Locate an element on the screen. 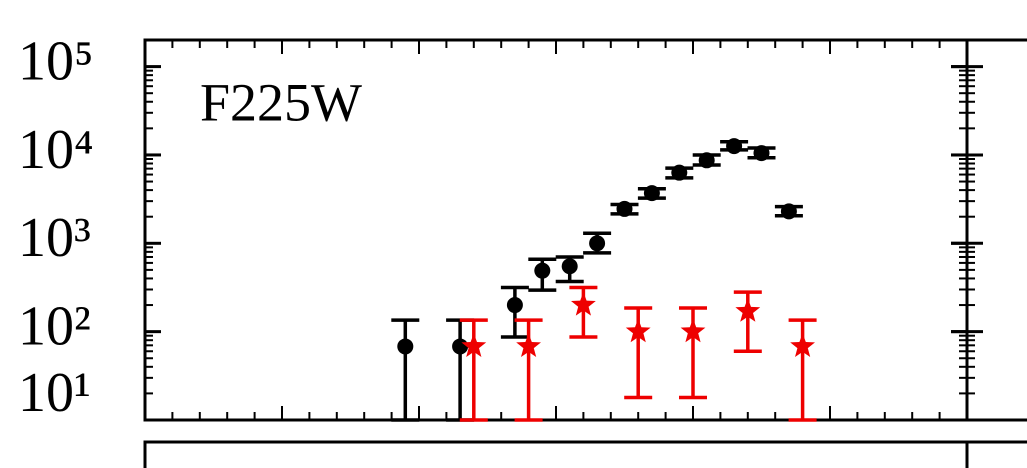  chart-title: F225W is located at coordinates (281, 102).